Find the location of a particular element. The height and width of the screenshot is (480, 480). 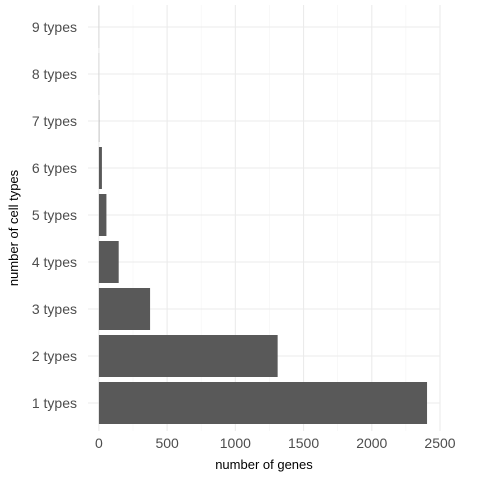

x-axis-title: number of genes is located at coordinates (264, 464).